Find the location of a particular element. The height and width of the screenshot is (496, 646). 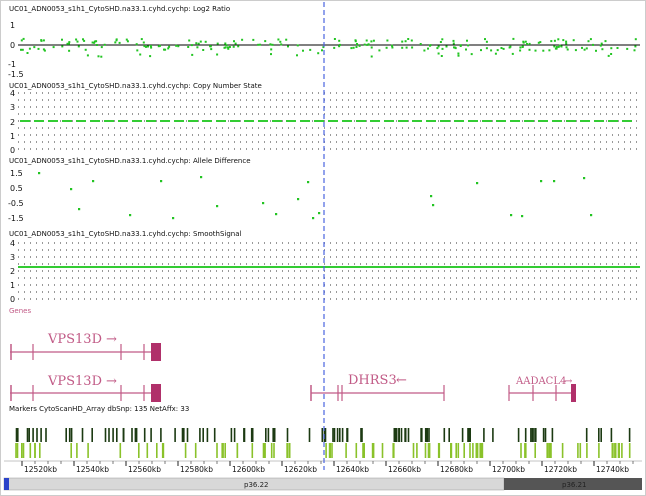

gene-aadacl4: AADACL4 → is located at coordinates (542, 389).